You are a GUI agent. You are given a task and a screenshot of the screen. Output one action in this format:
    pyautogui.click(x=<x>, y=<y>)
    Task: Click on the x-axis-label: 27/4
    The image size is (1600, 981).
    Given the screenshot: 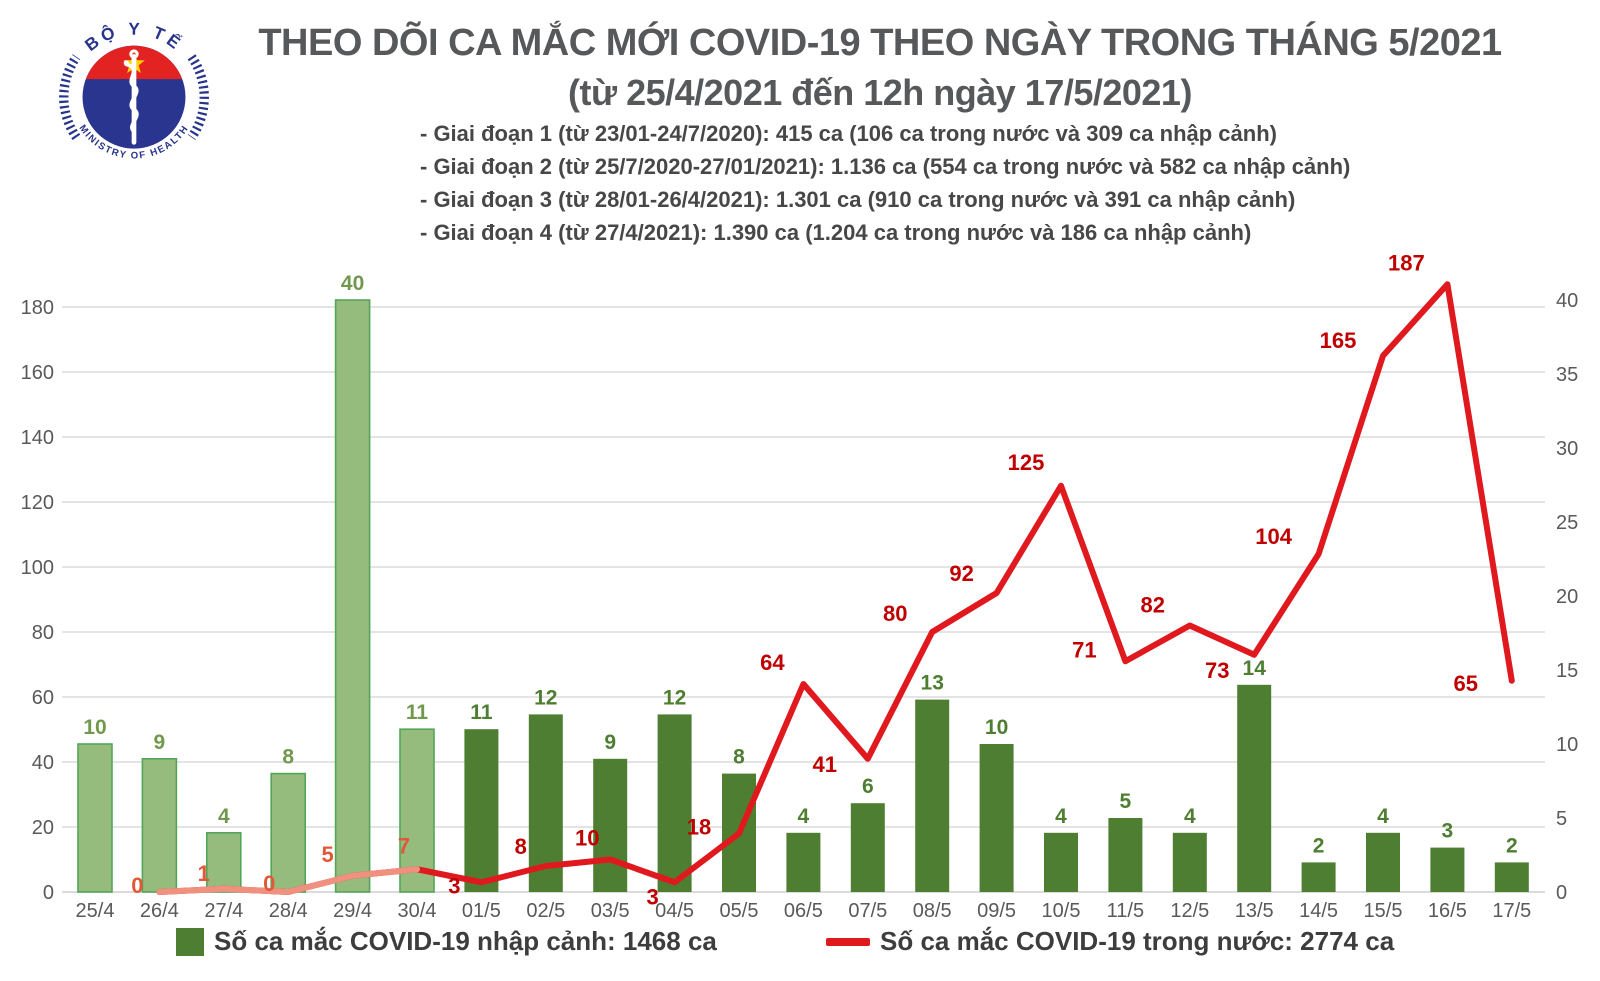 What is the action you would take?
    pyautogui.click(x=223, y=910)
    